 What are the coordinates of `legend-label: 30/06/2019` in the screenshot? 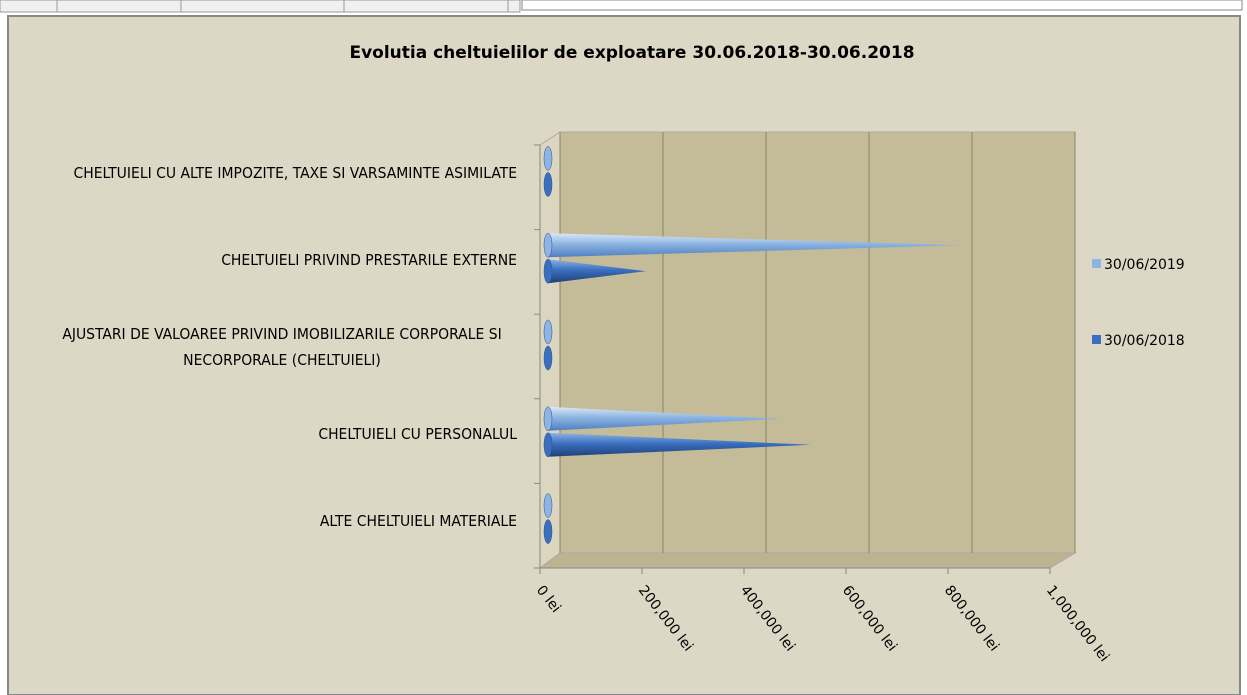 It's located at (1144, 265).